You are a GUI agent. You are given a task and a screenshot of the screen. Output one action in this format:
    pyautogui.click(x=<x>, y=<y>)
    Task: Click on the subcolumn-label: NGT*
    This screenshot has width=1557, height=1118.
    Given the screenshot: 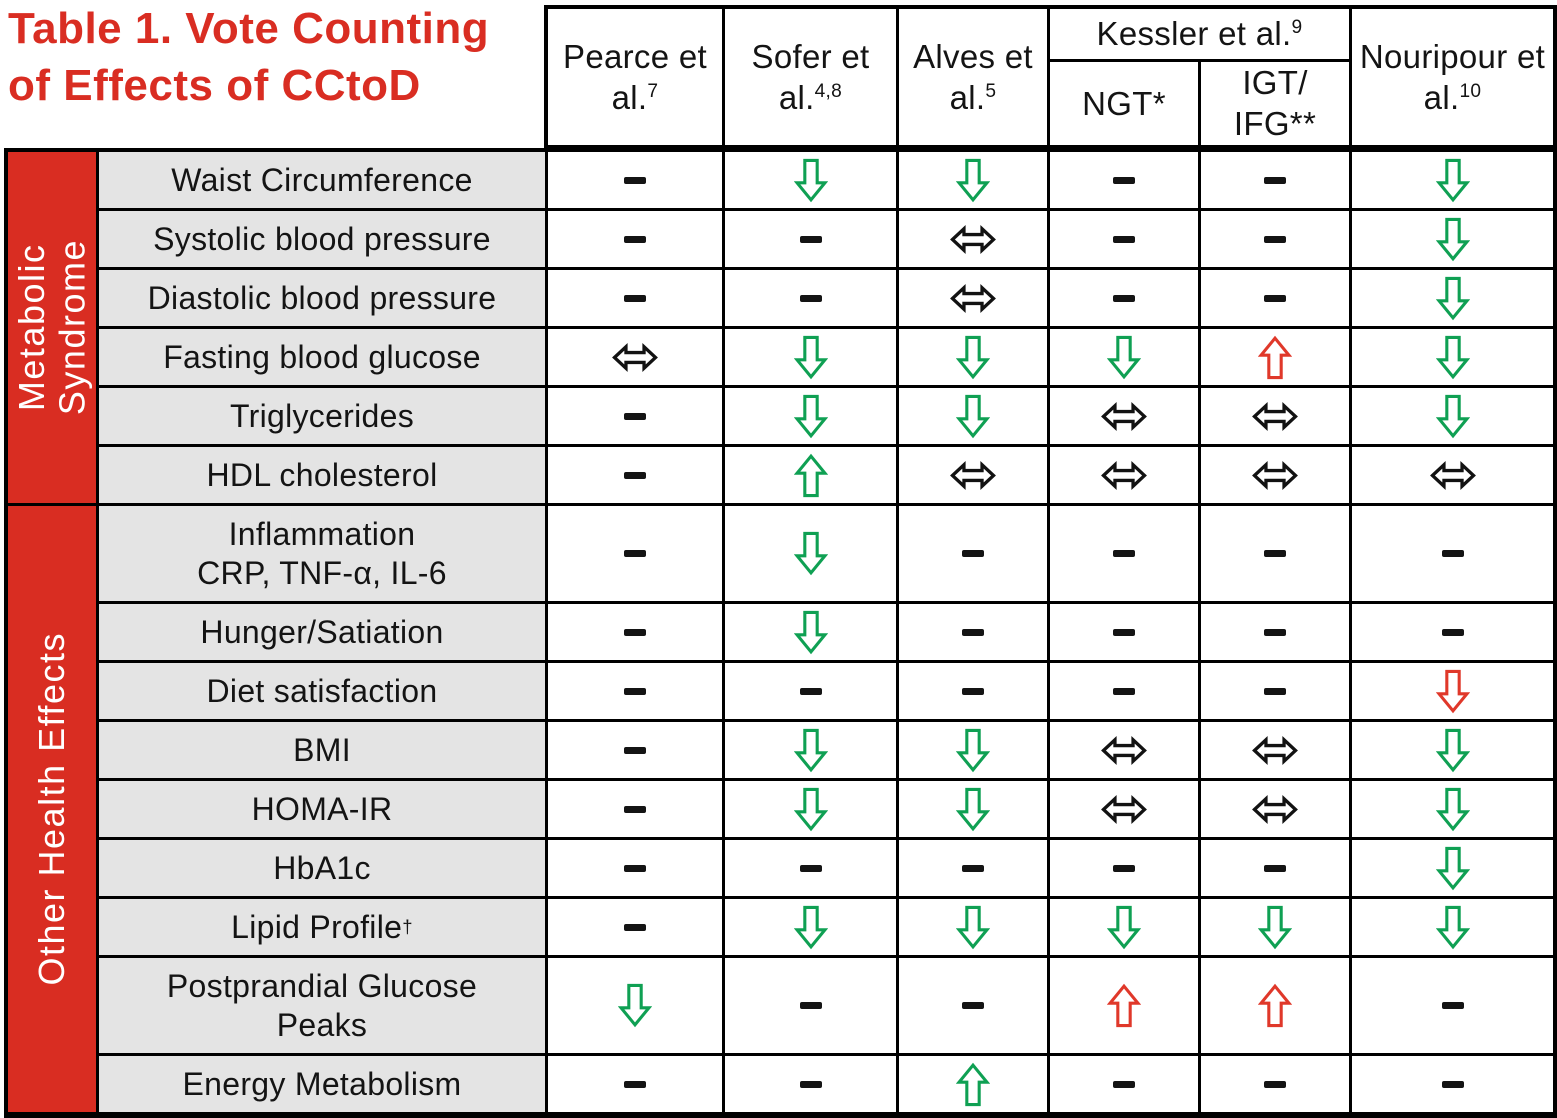 What is the action you would take?
    pyautogui.click(x=1124, y=103)
    